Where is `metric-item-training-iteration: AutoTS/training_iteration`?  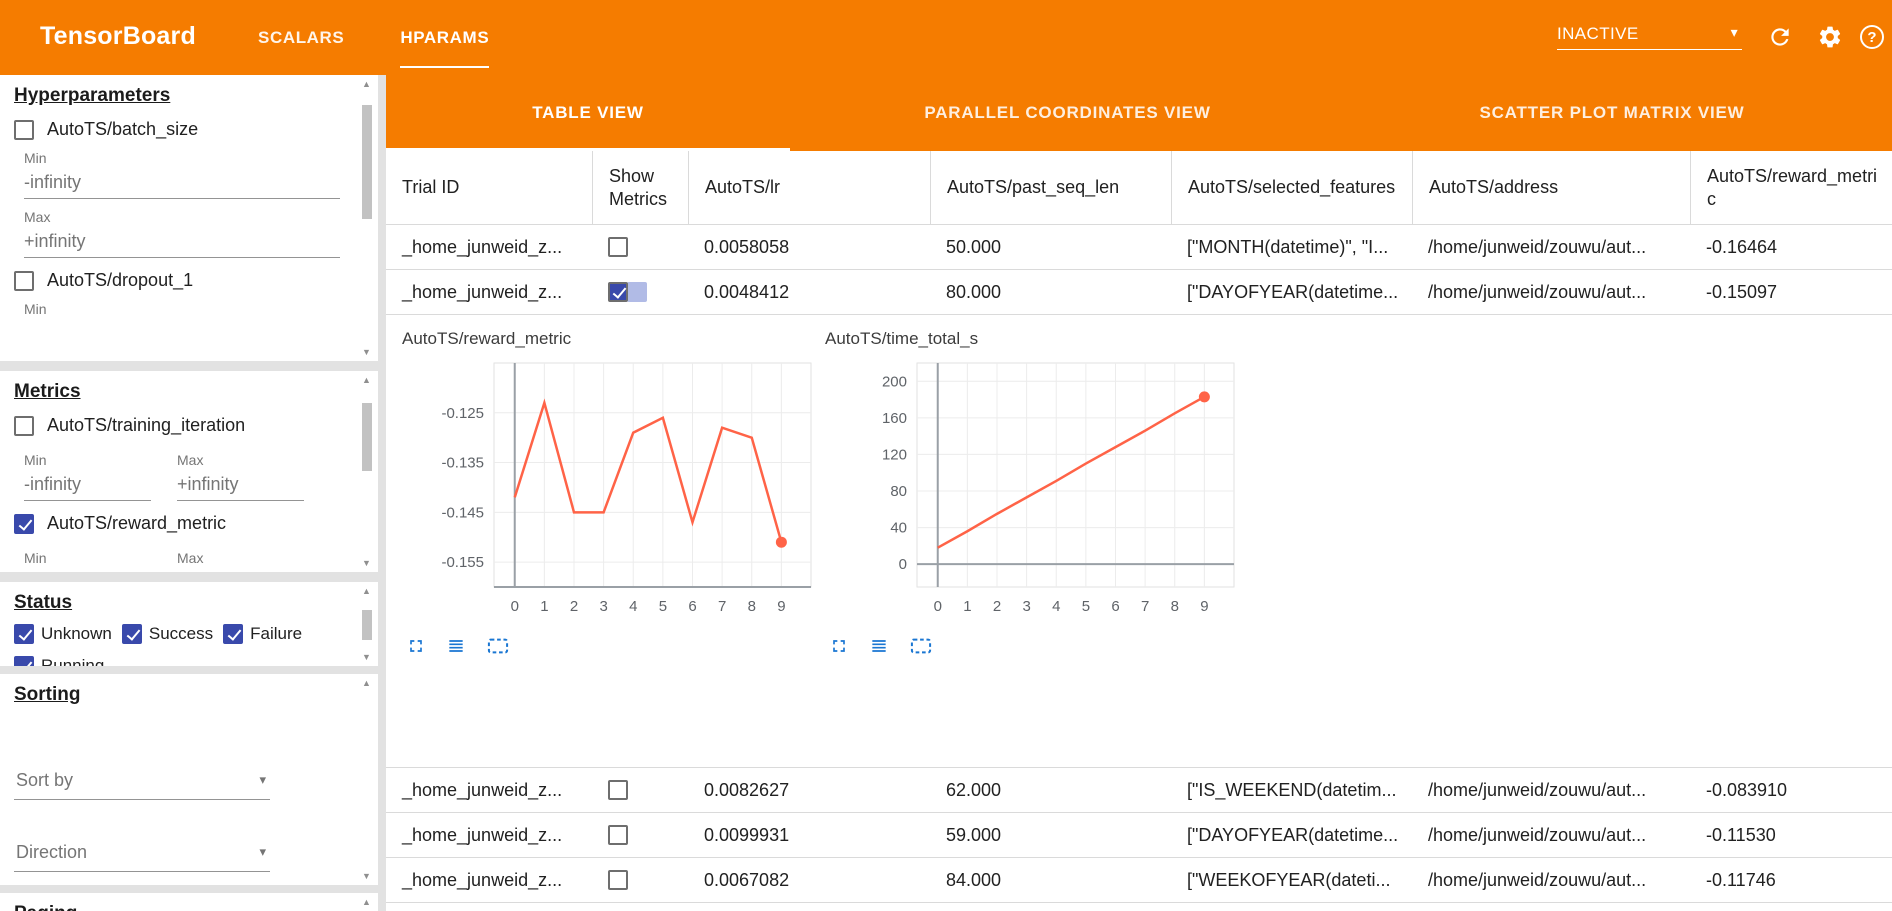
metric-item-training-iteration: AutoTS/training_iteration is located at coordinates (189, 425).